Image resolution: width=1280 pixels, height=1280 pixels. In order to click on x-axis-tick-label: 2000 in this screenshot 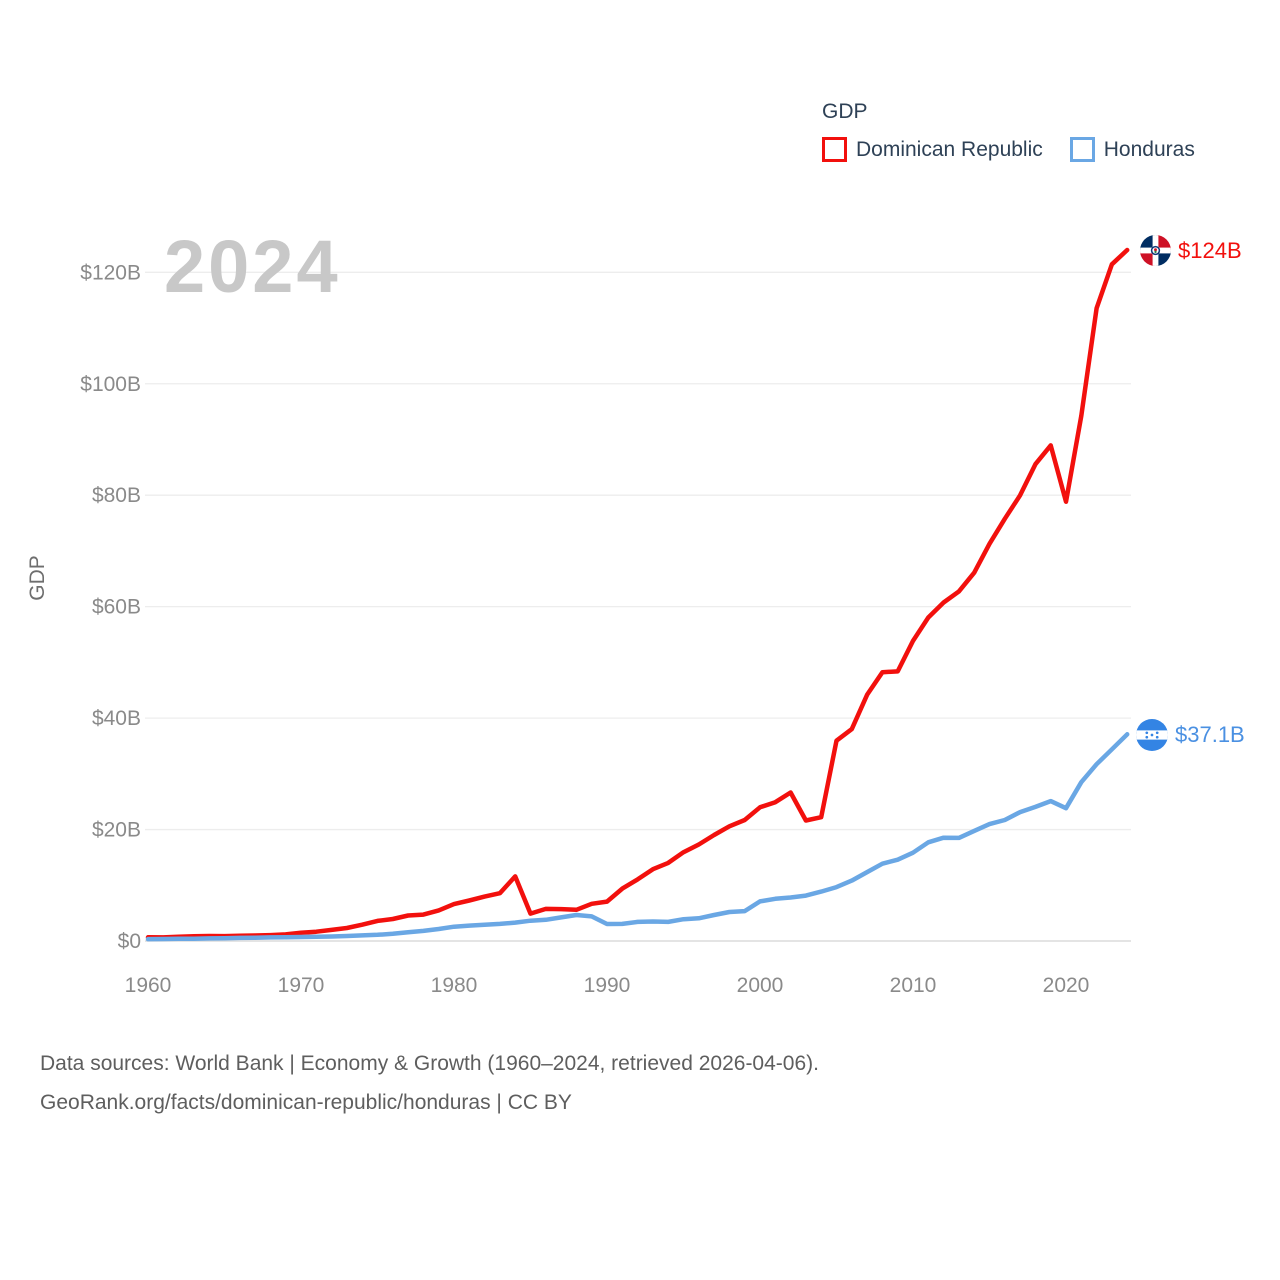, I will do `click(760, 985)`.